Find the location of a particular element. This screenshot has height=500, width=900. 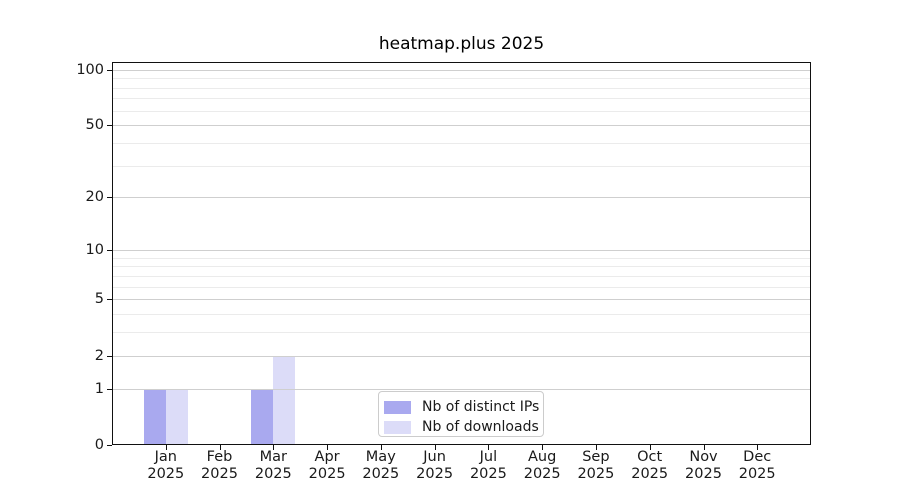

x-tick-label: Dec 2025 is located at coordinates (757, 466).